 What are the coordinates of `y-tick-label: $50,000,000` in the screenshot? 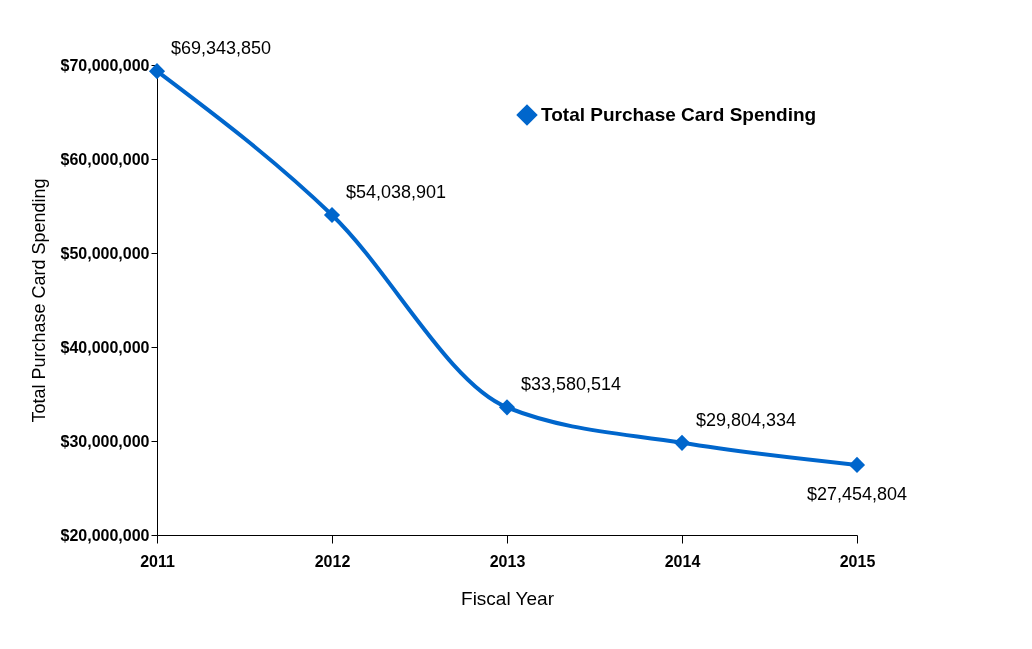 It's located at (105, 253).